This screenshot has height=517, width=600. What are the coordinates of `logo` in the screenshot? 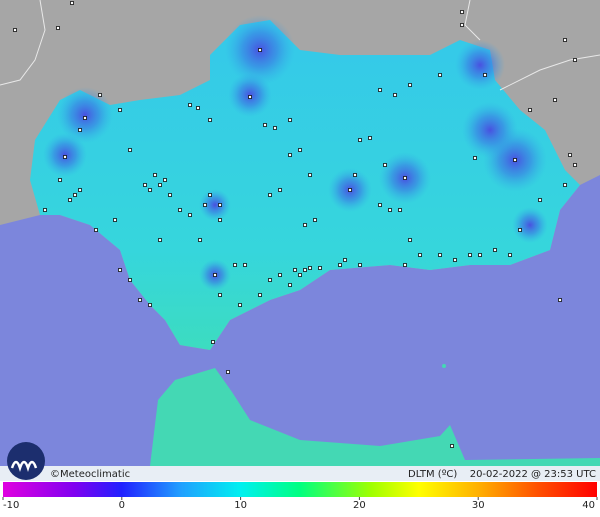 It's located at (26, 461).